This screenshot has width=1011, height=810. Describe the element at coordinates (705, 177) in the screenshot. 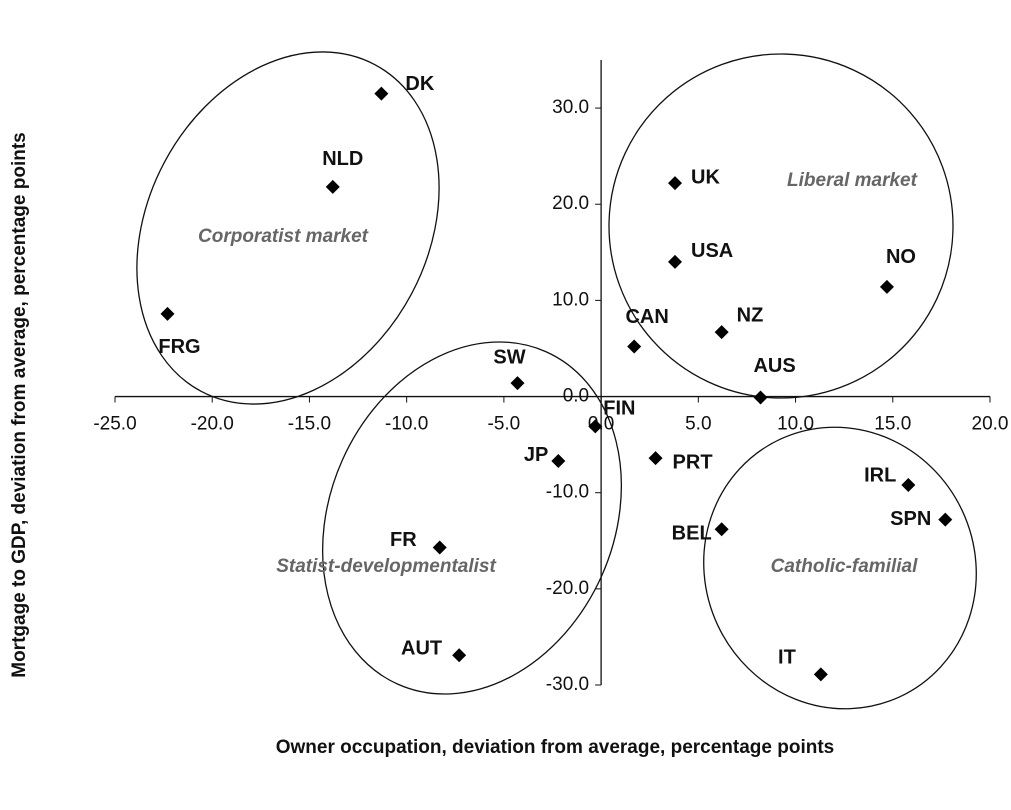

I see `point-label: UK` at that location.